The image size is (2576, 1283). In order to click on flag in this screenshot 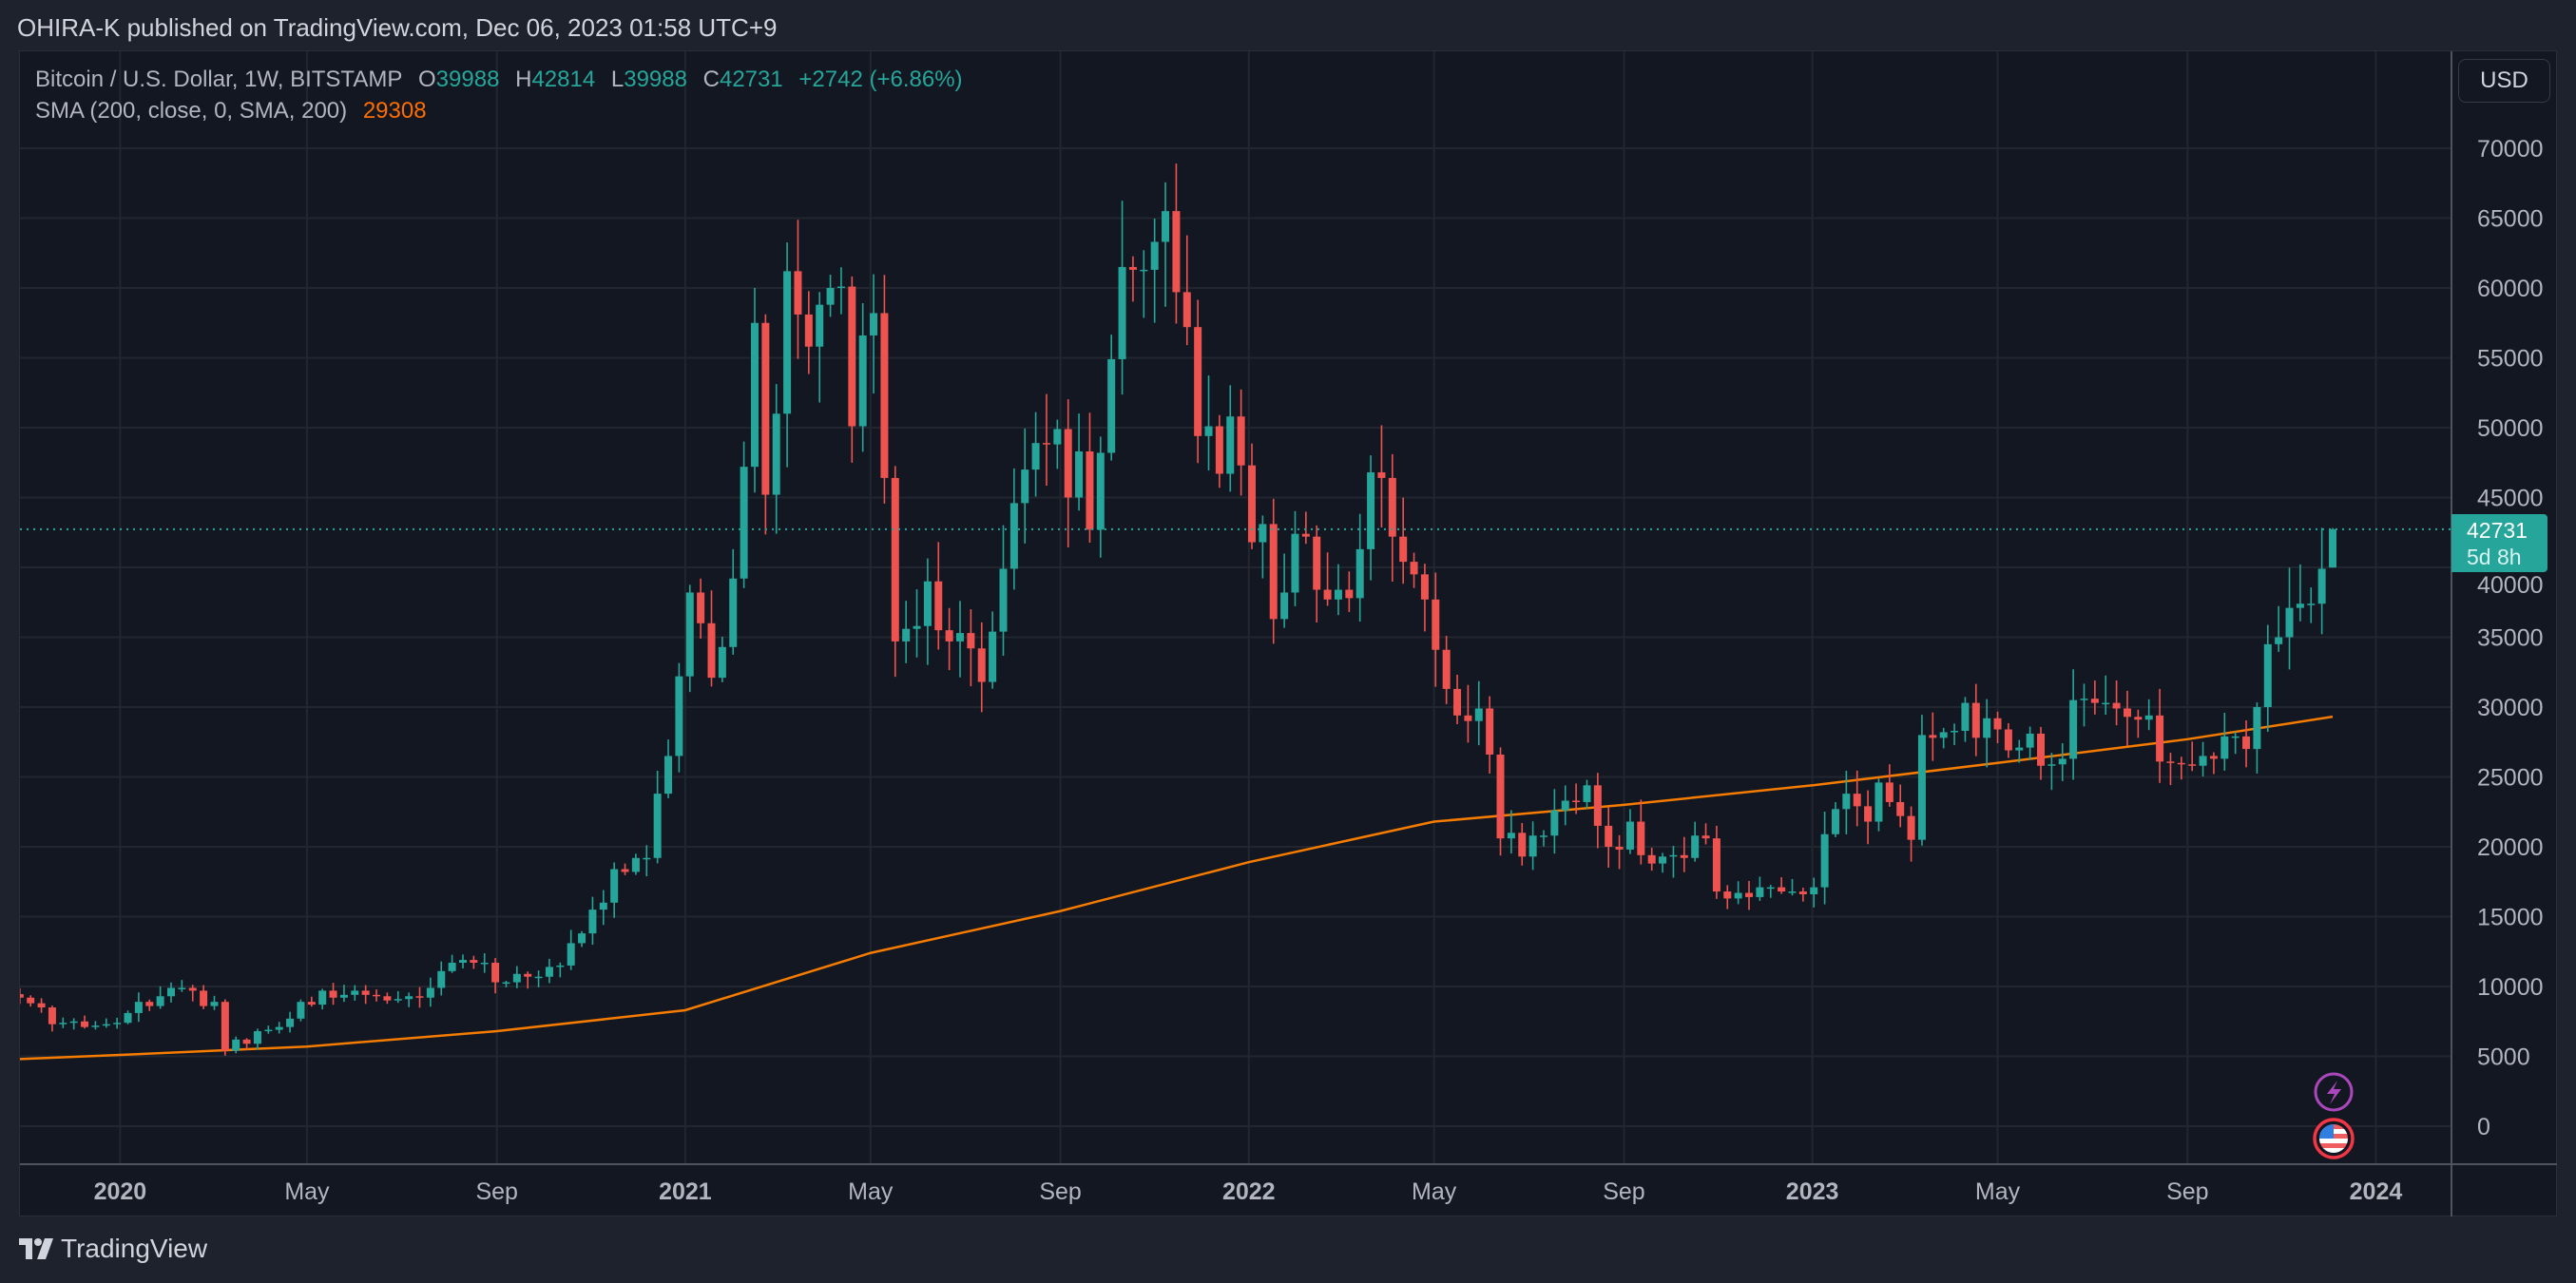, I will do `click(2333, 1138)`.